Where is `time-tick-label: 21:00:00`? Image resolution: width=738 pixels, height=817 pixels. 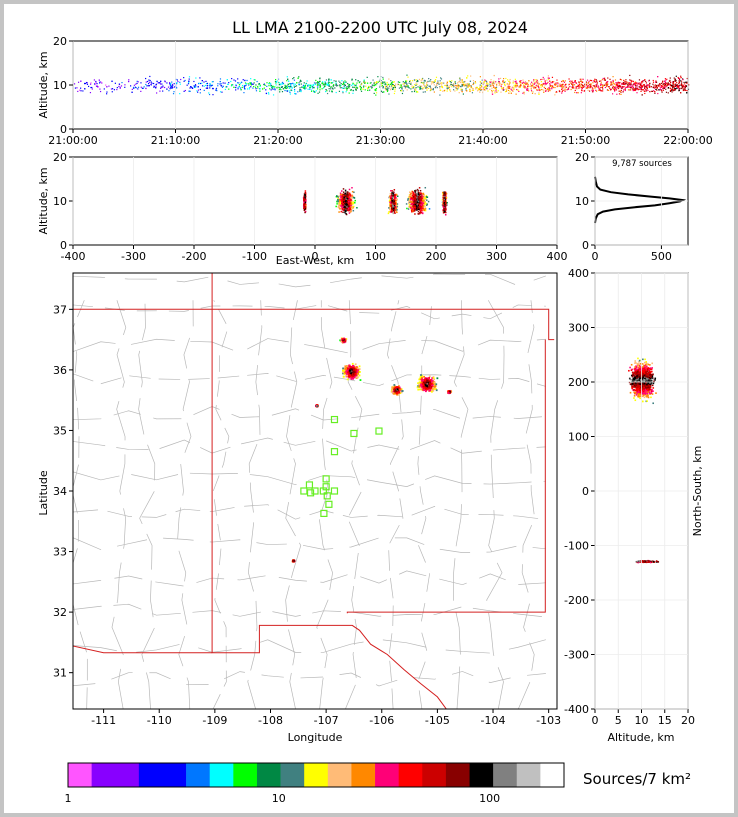 time-tick-label: 21:00:00 is located at coordinates (72, 140).